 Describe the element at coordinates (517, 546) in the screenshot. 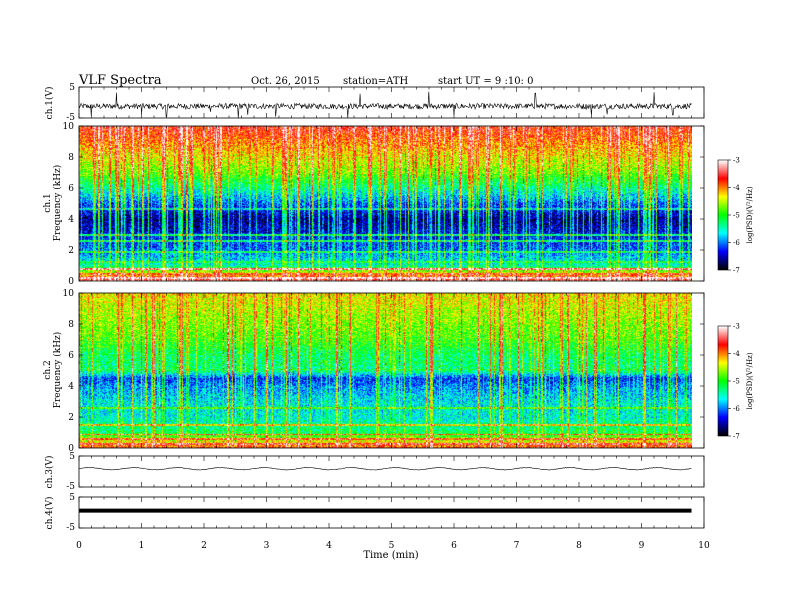

I see `x-tick-label: 7` at that location.